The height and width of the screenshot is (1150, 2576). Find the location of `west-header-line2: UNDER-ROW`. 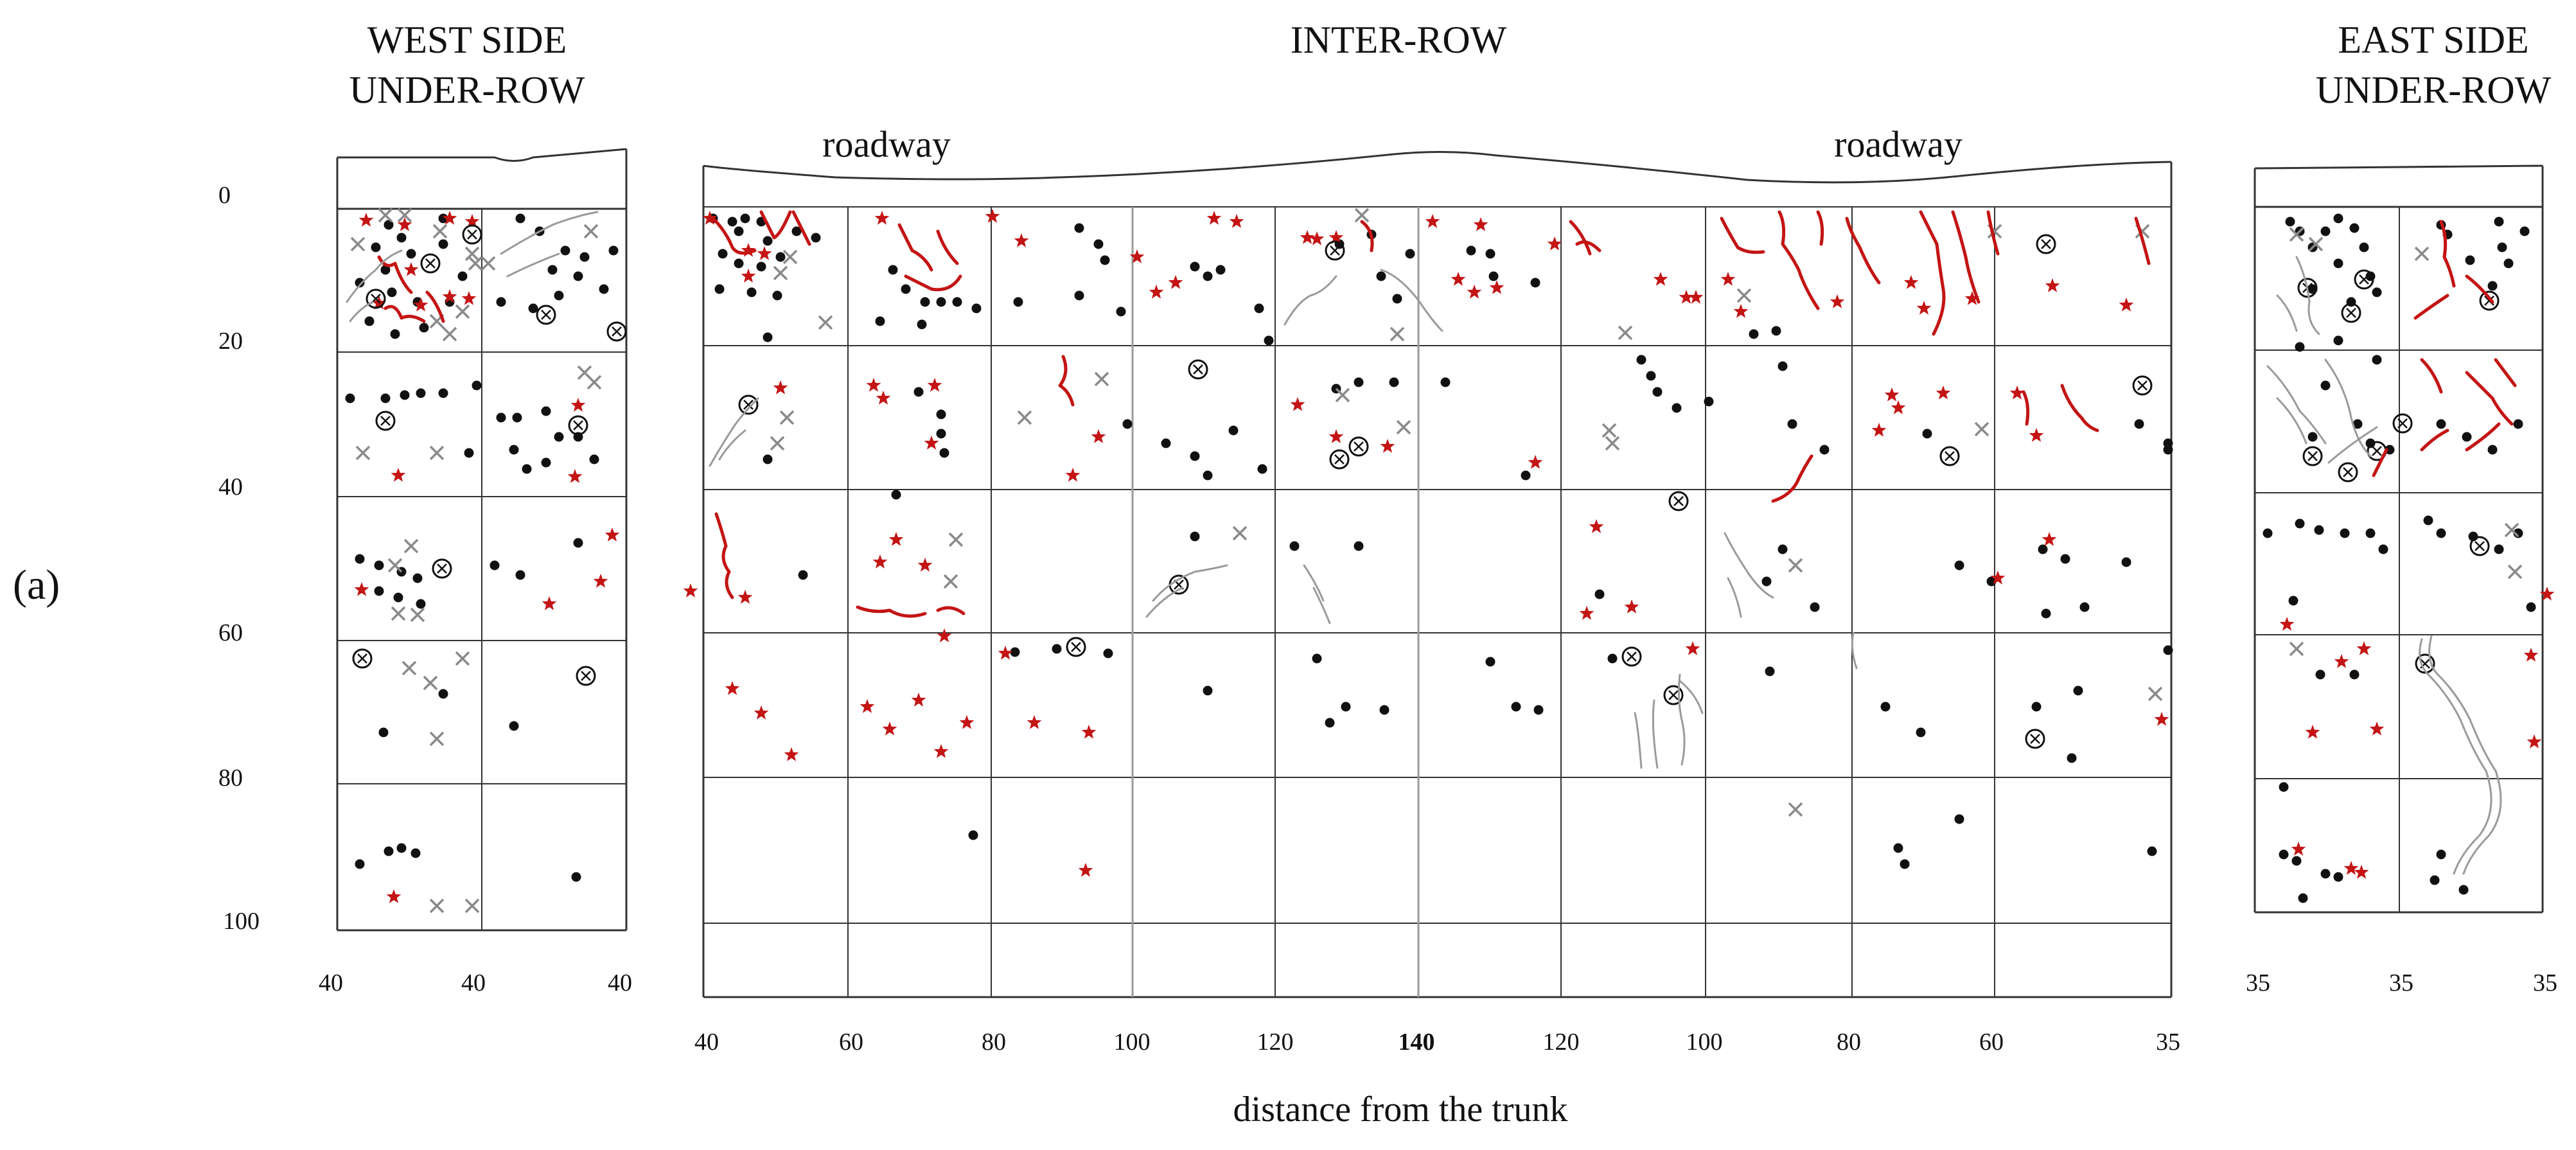

west-header-line2: UNDER-ROW is located at coordinates (467, 90).